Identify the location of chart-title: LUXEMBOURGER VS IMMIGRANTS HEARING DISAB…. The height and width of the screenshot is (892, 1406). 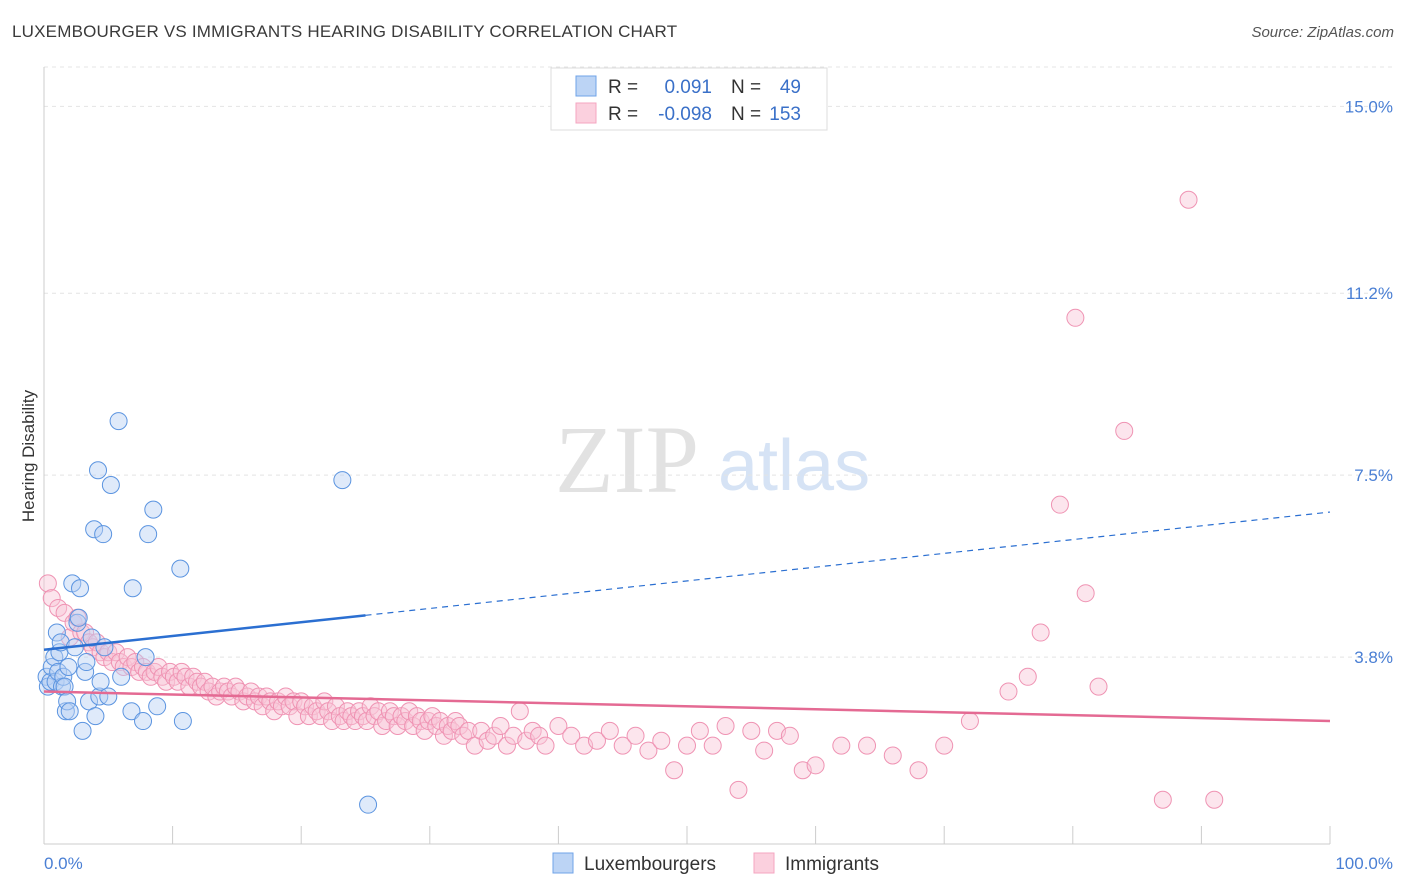
(345, 31).